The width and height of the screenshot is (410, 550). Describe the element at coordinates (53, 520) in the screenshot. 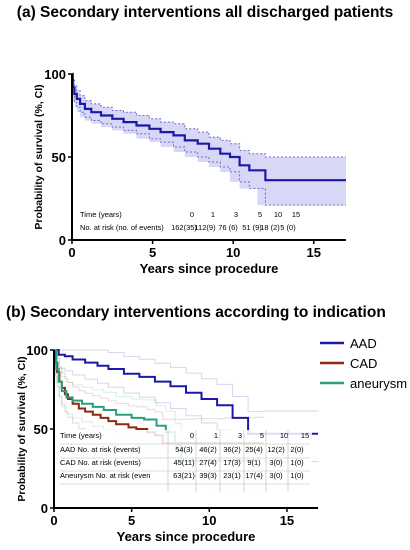

I see `chart-b-x-tick-label: 0` at that location.